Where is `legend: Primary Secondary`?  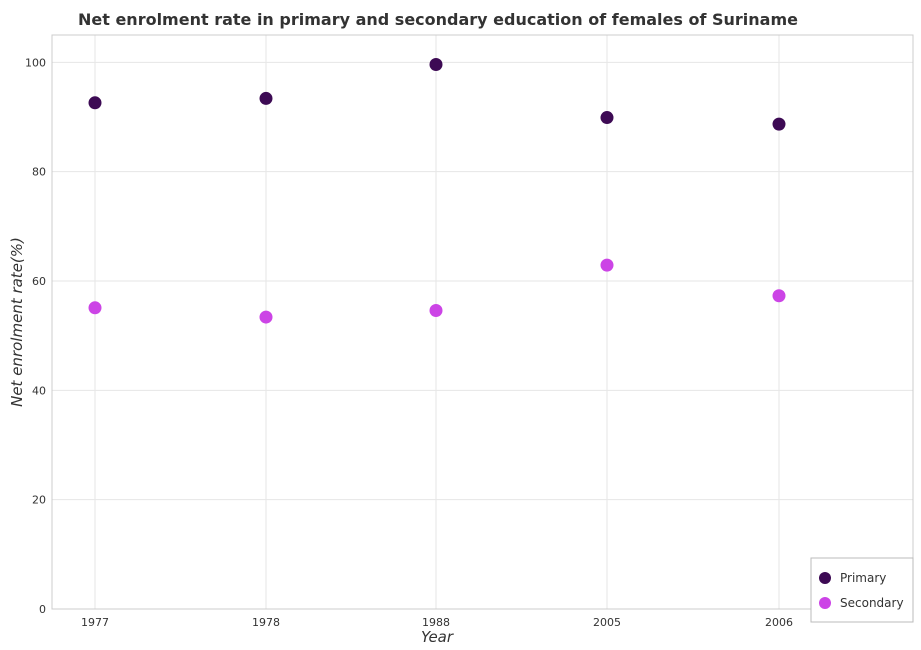
legend: Primary Secondary is located at coordinates (862, 590).